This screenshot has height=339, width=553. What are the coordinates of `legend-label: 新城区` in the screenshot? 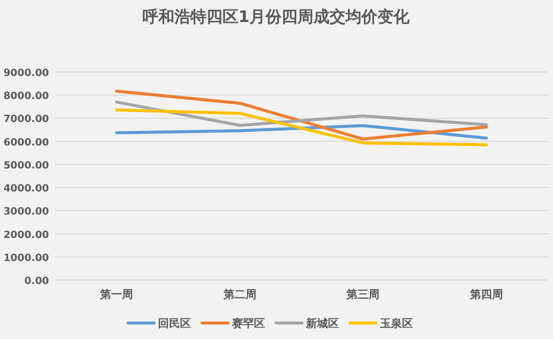 It's located at (322, 323).